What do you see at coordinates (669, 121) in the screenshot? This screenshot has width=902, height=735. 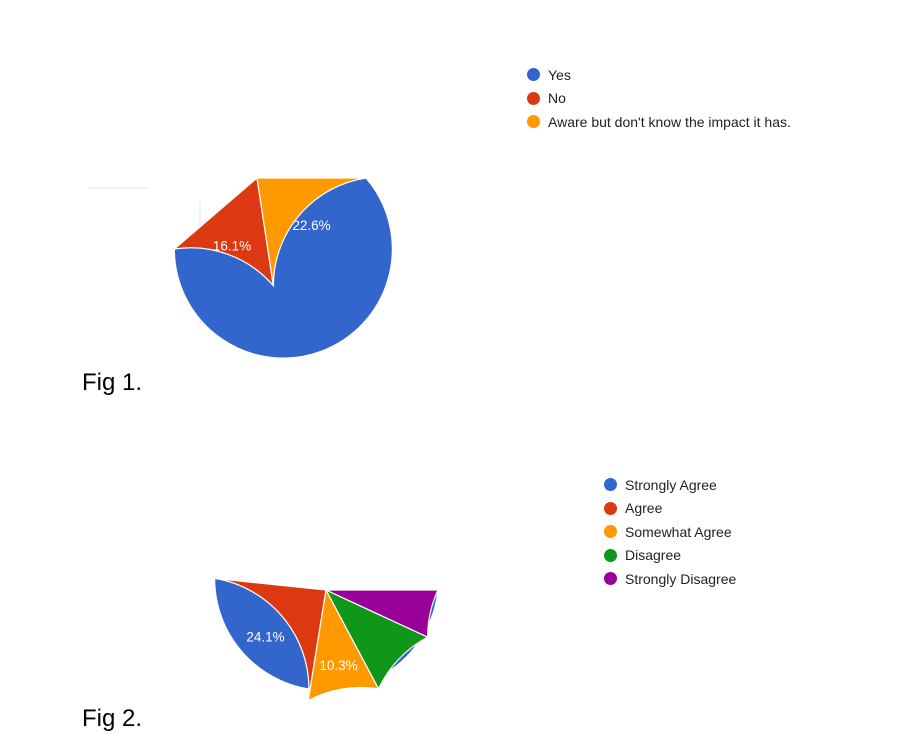 I see `legend-label: Aware but don't know the impact it has.` at bounding box center [669, 121].